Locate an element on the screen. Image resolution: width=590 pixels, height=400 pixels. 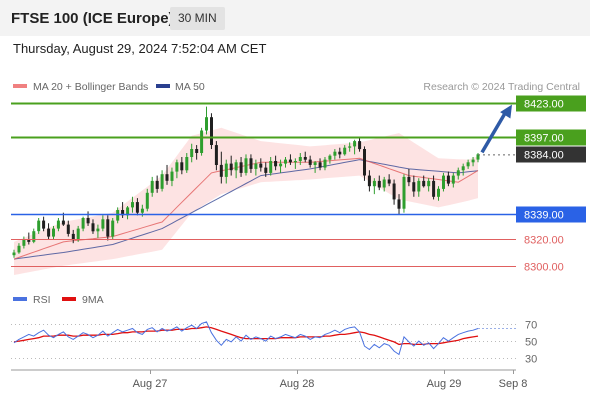
forecast-arrow is located at coordinates (496, 129).